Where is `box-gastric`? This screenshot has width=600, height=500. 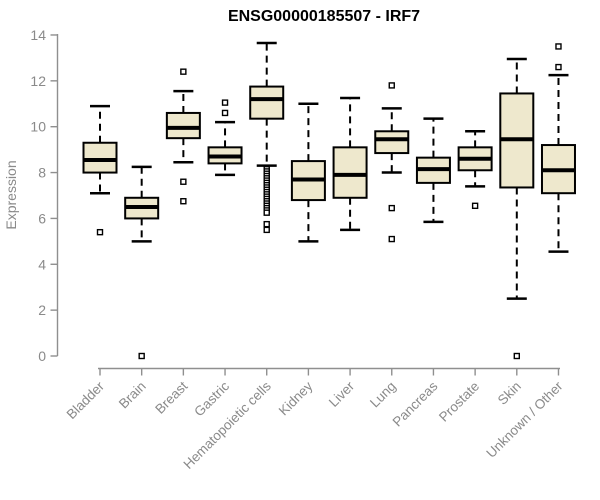
box-gastric is located at coordinates (225, 138).